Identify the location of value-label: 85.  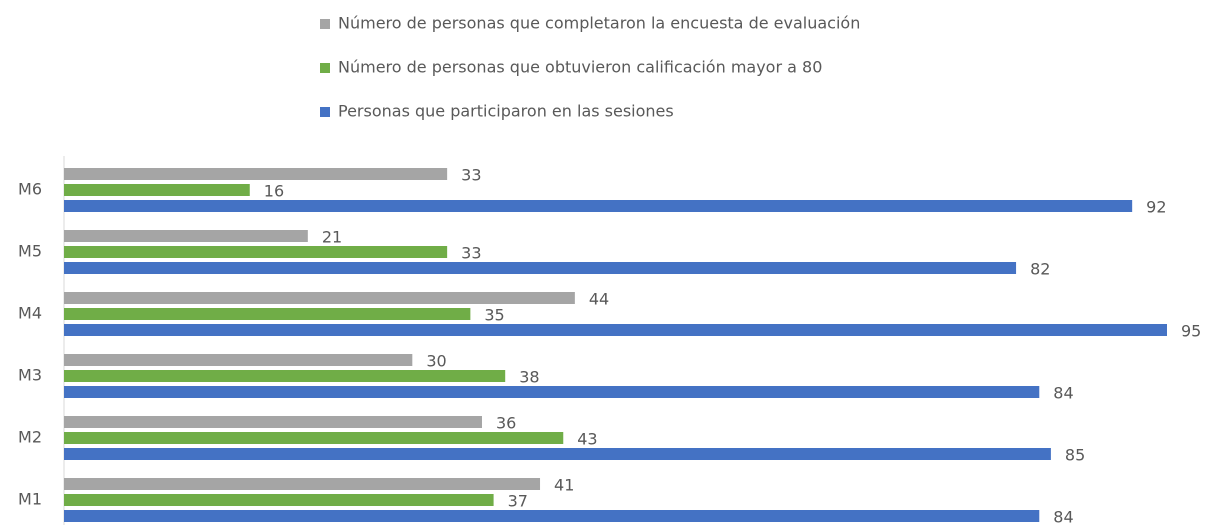
(1075, 455).